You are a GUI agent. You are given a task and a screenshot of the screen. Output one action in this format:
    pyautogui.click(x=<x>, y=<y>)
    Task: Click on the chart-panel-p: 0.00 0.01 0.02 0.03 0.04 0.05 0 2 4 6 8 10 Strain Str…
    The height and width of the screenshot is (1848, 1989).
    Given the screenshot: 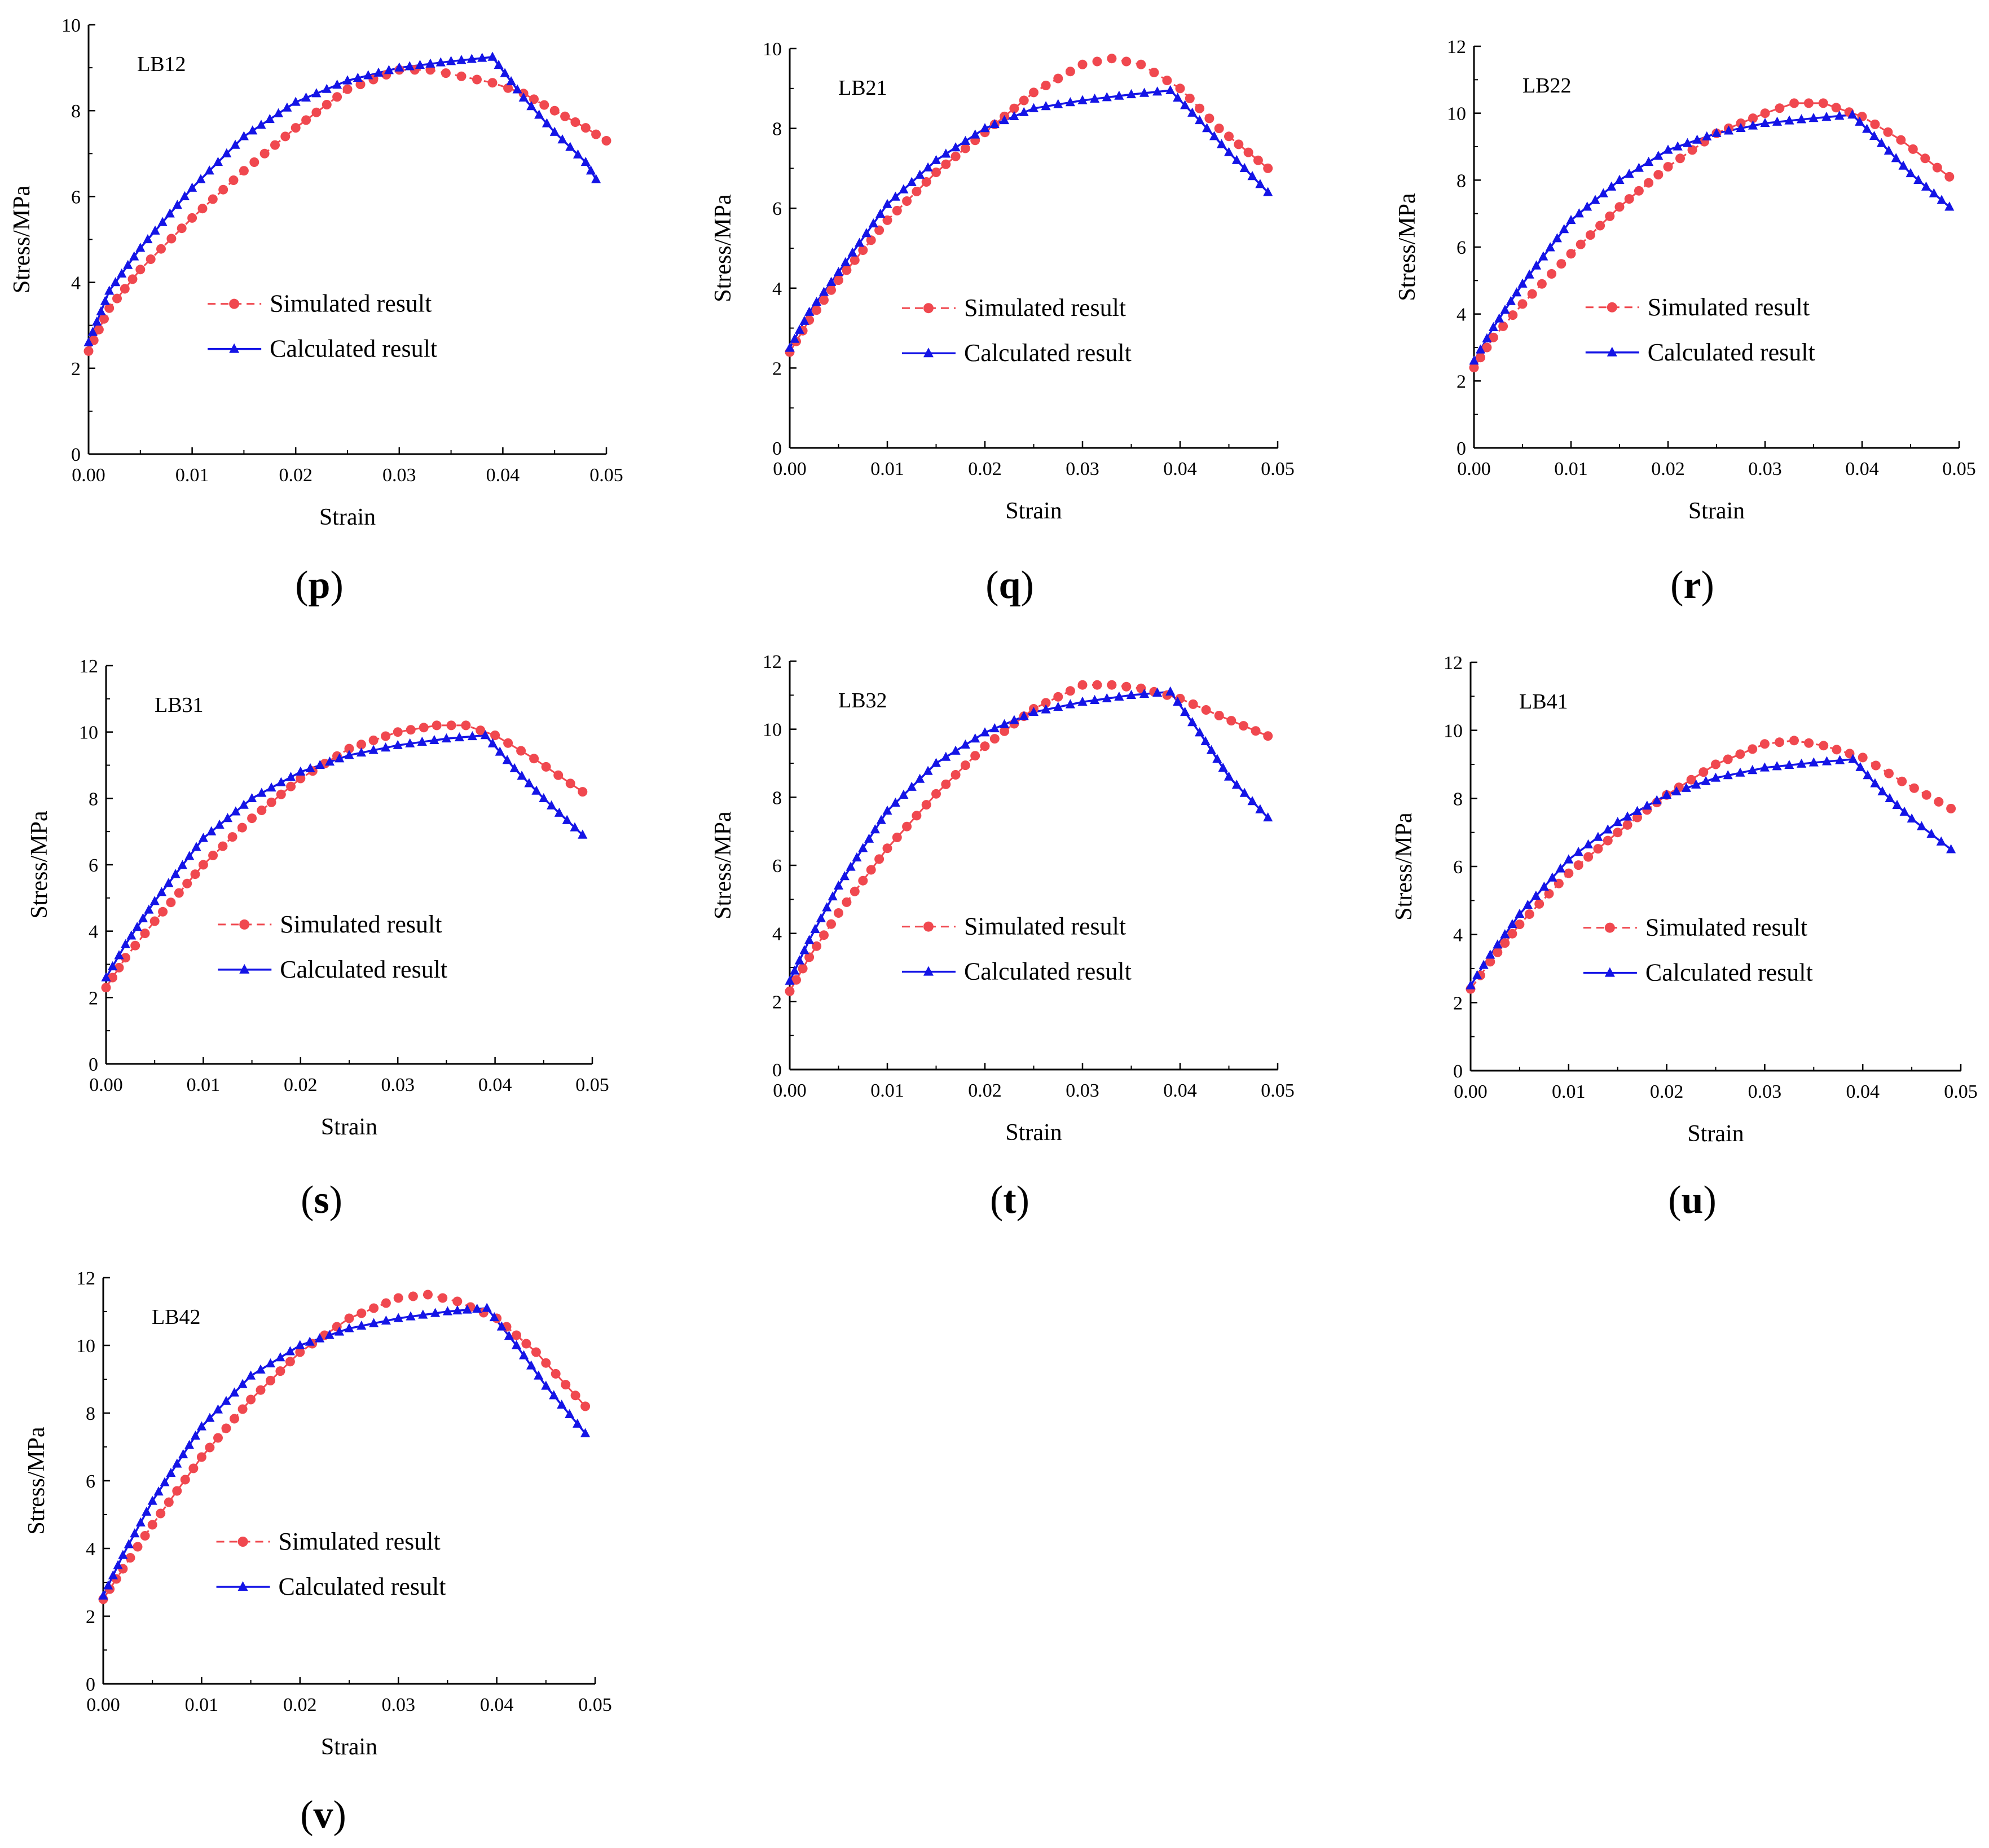 What is the action you would take?
    pyautogui.click(x=316, y=311)
    